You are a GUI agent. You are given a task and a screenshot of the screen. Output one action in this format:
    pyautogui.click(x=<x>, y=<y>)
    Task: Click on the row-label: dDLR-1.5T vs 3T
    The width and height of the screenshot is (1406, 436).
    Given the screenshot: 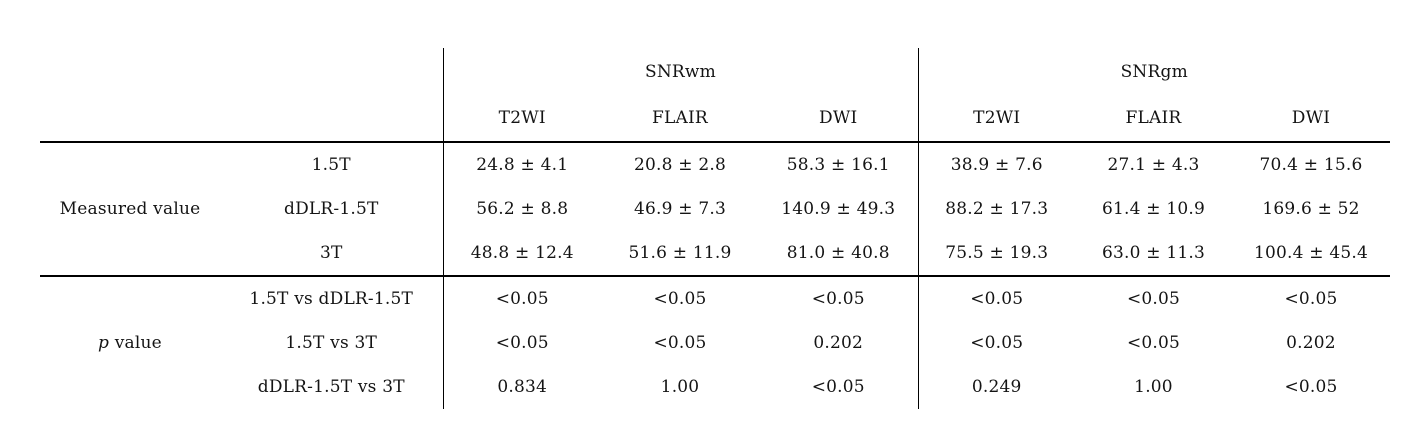 What is the action you would take?
    pyautogui.click(x=331, y=386)
    